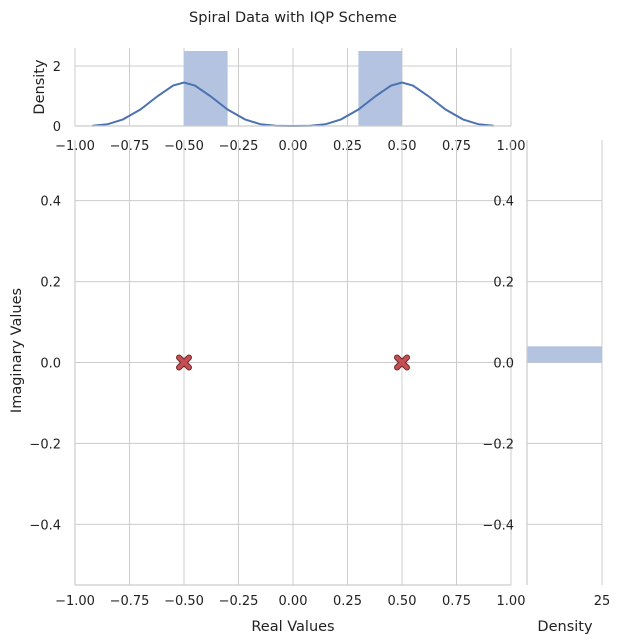 This screenshot has height=644, width=621. What do you see at coordinates (50, 283) in the screenshot?
I see `main-y-tick-label: 0.2` at bounding box center [50, 283].